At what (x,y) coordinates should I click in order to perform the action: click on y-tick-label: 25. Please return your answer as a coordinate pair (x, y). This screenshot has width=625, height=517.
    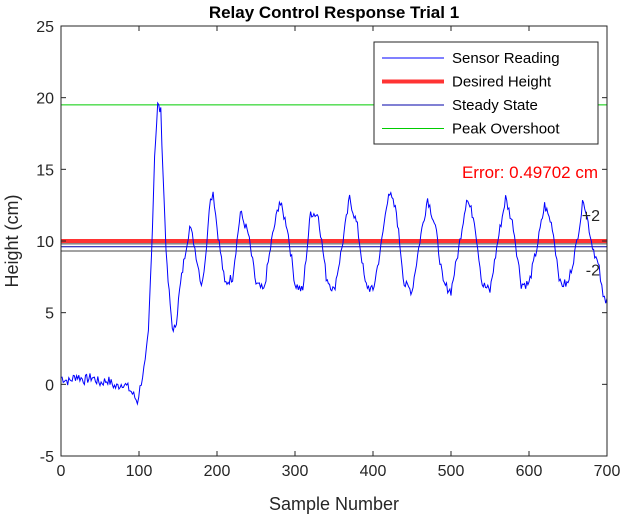
    Looking at the image, I should click on (45, 27).